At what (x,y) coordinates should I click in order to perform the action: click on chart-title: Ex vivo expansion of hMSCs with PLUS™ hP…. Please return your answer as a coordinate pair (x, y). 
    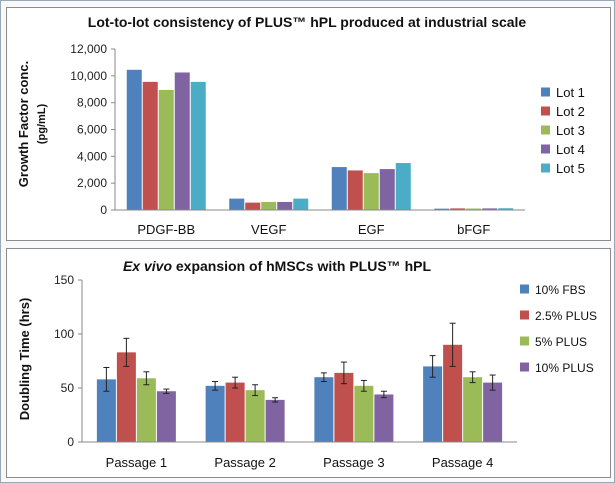
    Looking at the image, I should click on (277, 266).